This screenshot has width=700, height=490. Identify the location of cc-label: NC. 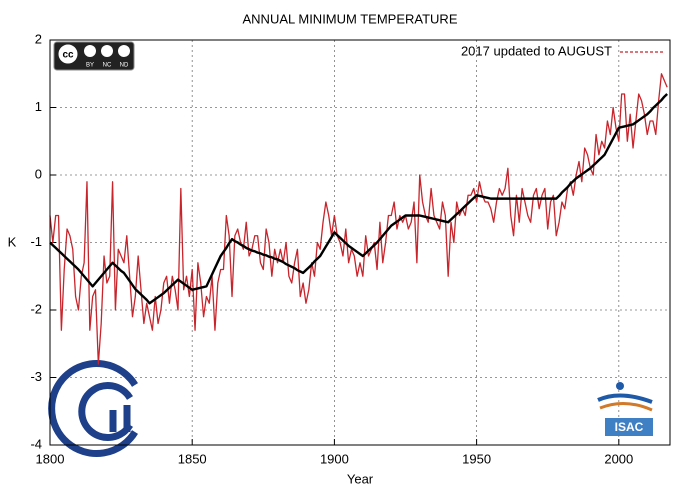
(107, 66).